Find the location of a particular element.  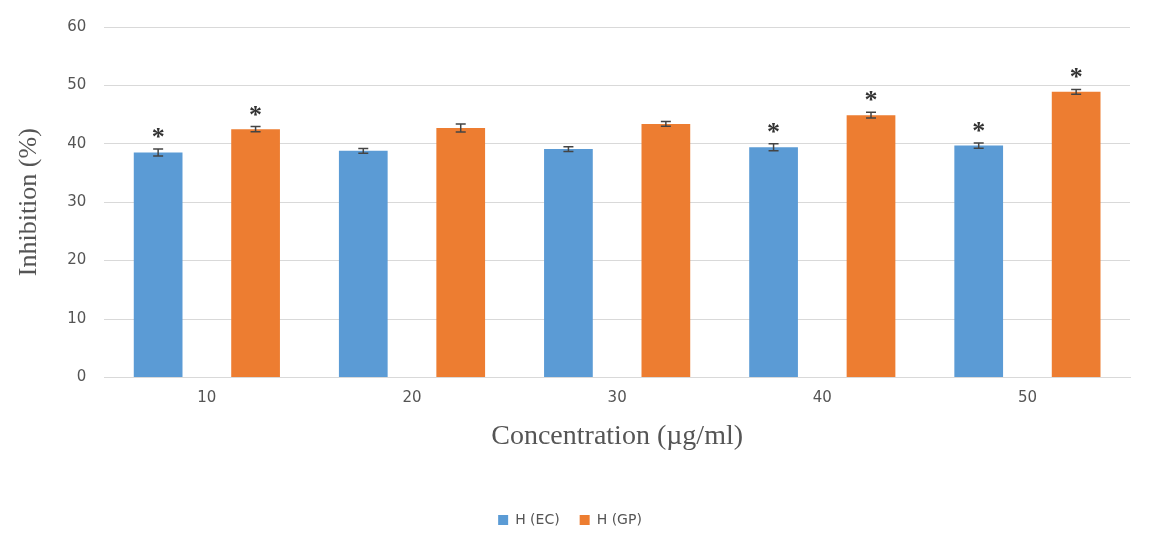

y-tick-label: 40 is located at coordinates (77, 142).